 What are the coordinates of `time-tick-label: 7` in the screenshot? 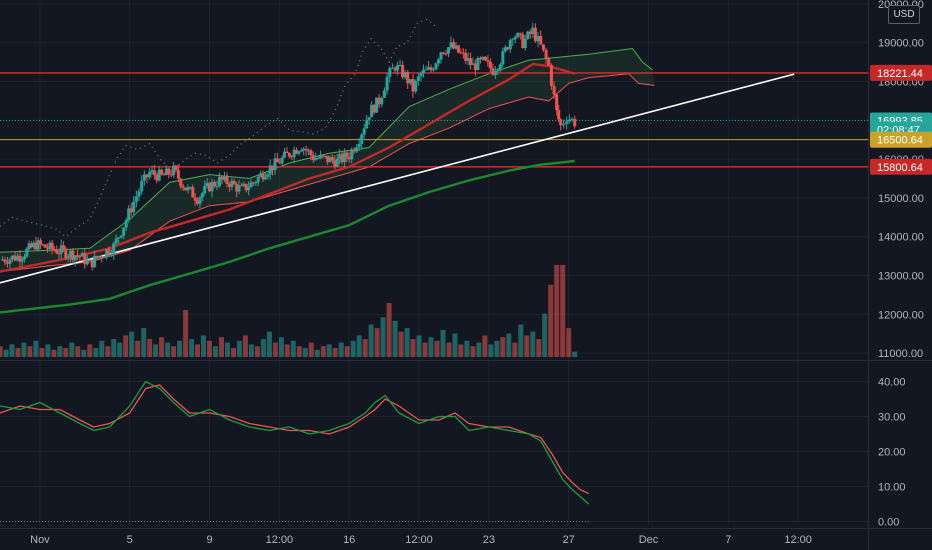 It's located at (728, 540).